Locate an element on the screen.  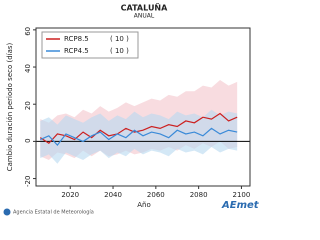
x-tick-label: 2060 is located at coordinates (156, 195).